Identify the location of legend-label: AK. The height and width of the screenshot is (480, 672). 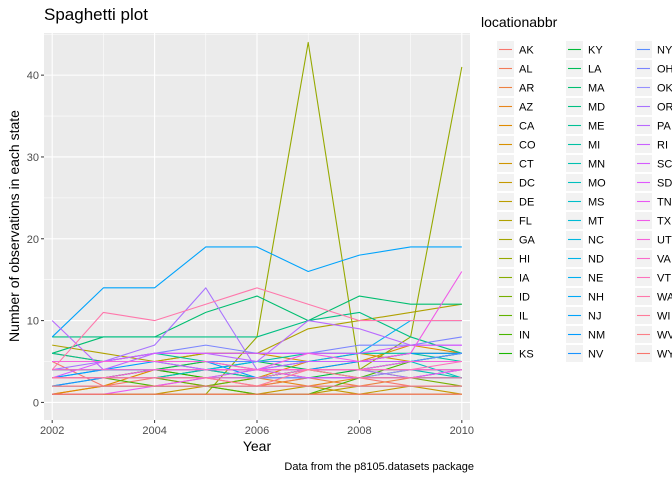
(526, 51).